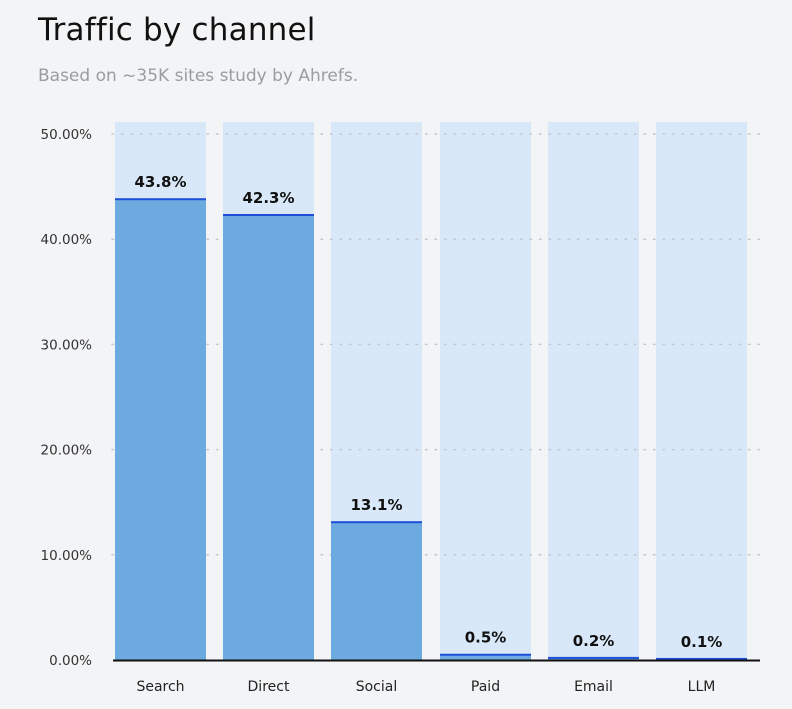  I want to click on data-label: 13.1%, so click(376, 505).